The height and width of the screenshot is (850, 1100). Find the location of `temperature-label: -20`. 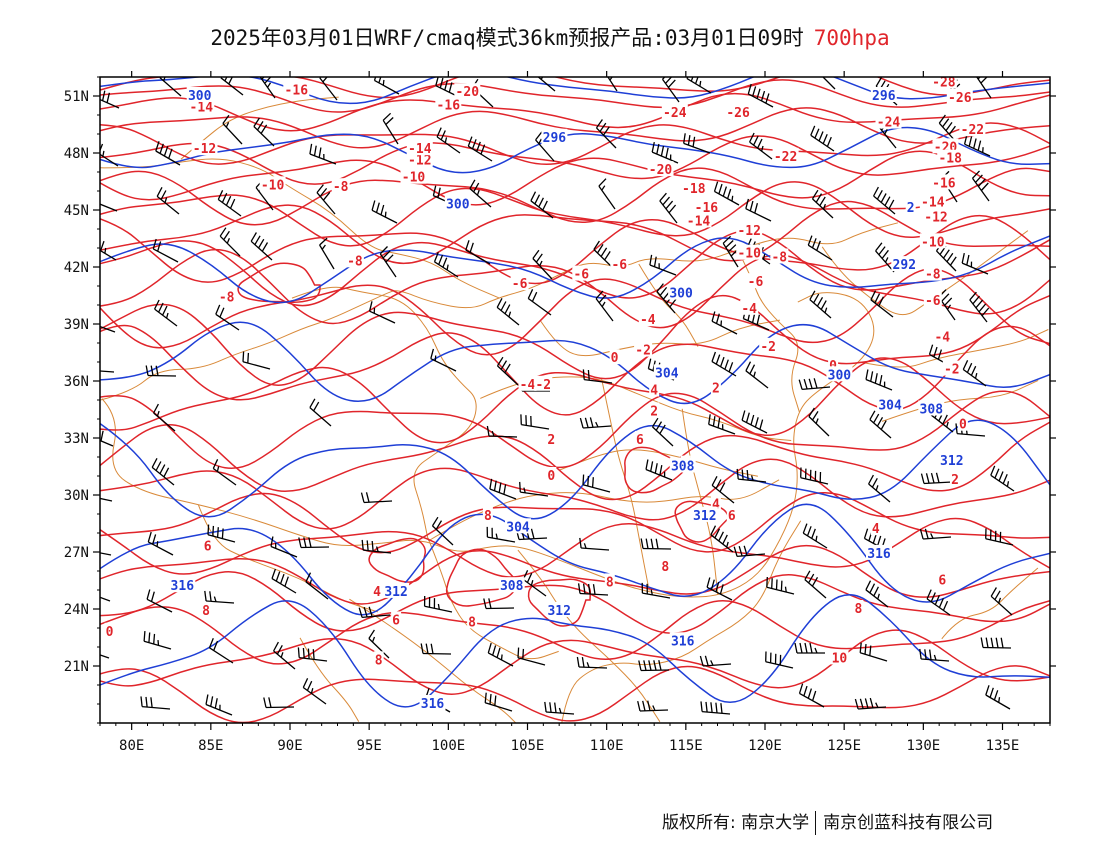

temperature-label: -20 is located at coordinates (468, 92).